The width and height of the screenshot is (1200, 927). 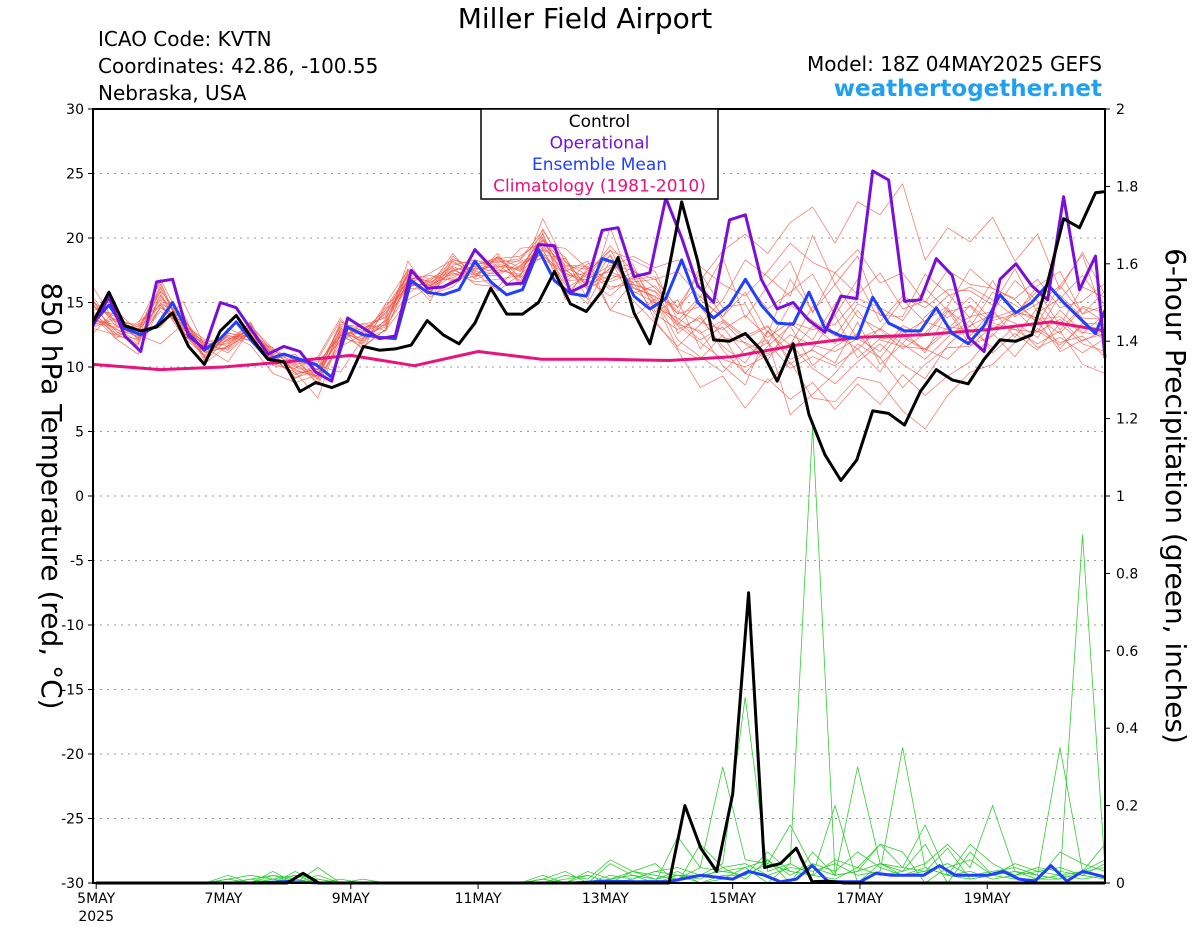 What do you see at coordinates (75, 175) in the screenshot?
I see `y-tick-label: 25` at bounding box center [75, 175].